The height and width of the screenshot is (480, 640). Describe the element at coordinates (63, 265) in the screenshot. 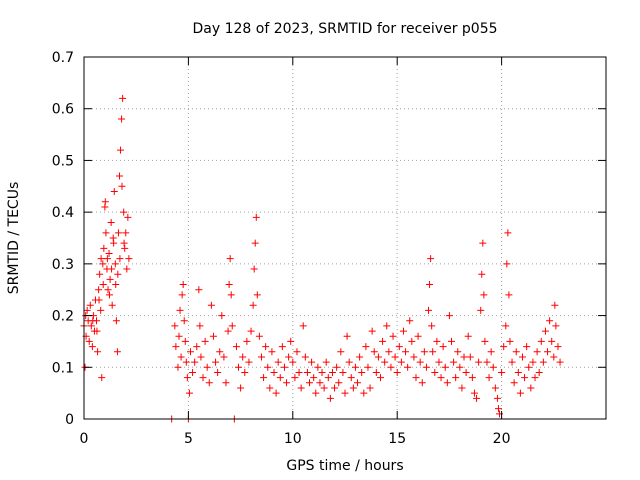

I see `y-tick-label: 0.3` at that location.